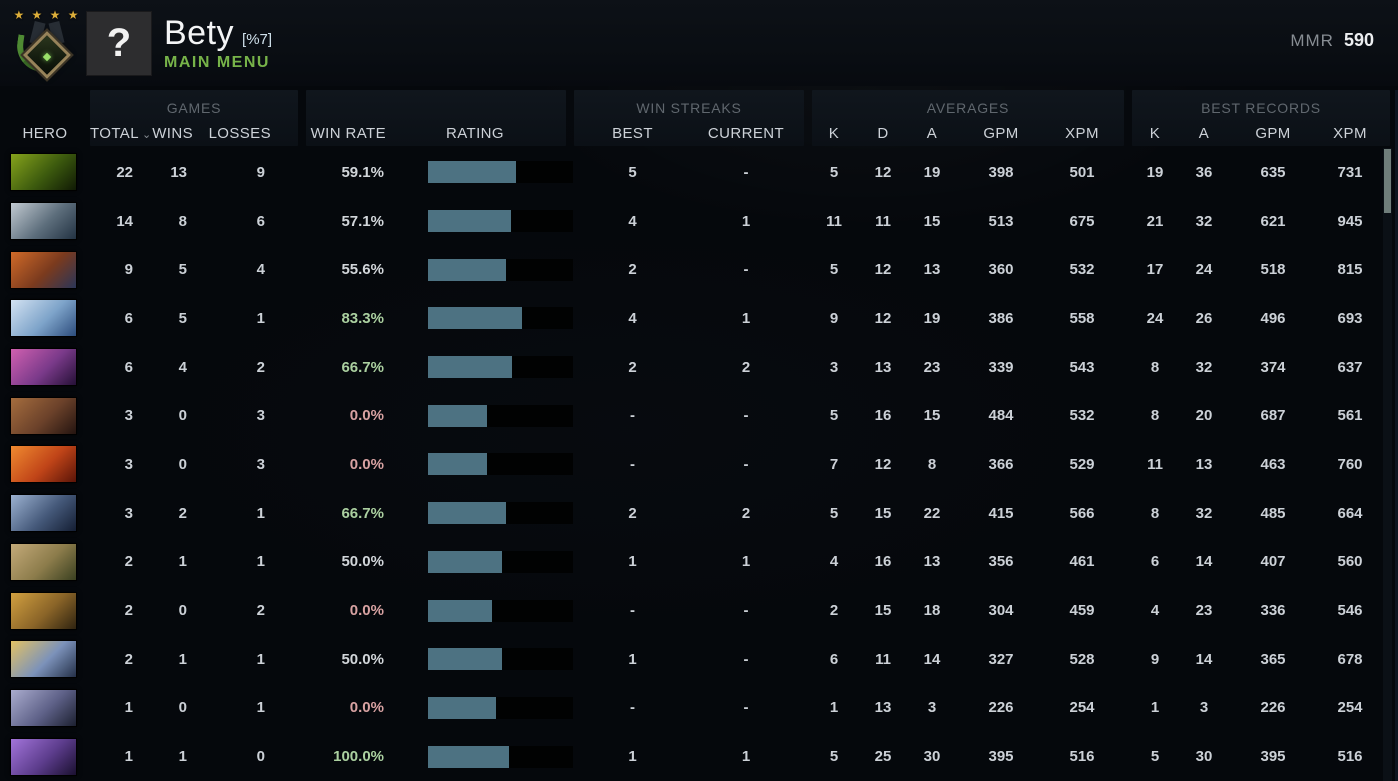  I want to click on avg-gpm-value: 360, so click(1001, 270).